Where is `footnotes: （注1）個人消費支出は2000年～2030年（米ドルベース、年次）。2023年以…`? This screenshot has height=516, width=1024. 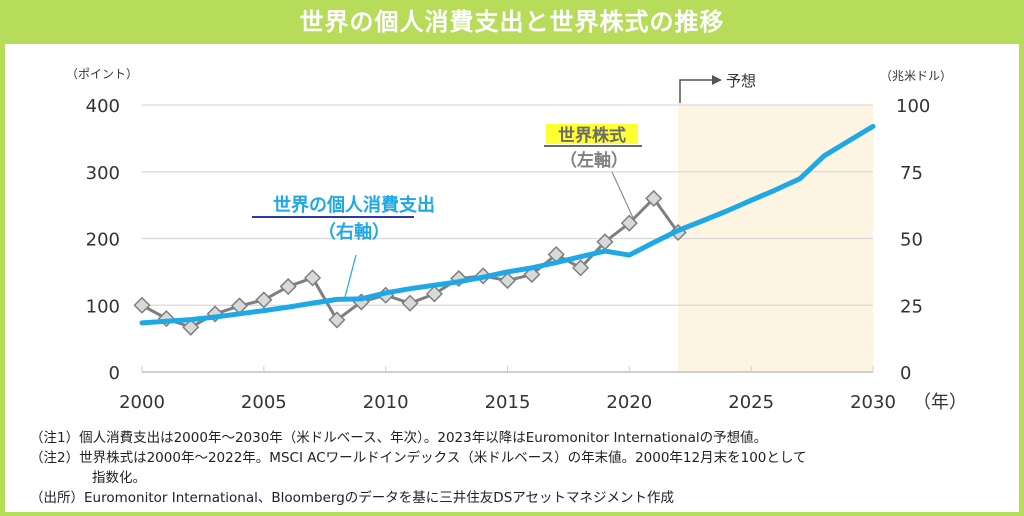
footnotes: （注1）個人消費支出は2000年～2030年（米ドルベース、年次）。2023年以… is located at coordinates (418, 468).